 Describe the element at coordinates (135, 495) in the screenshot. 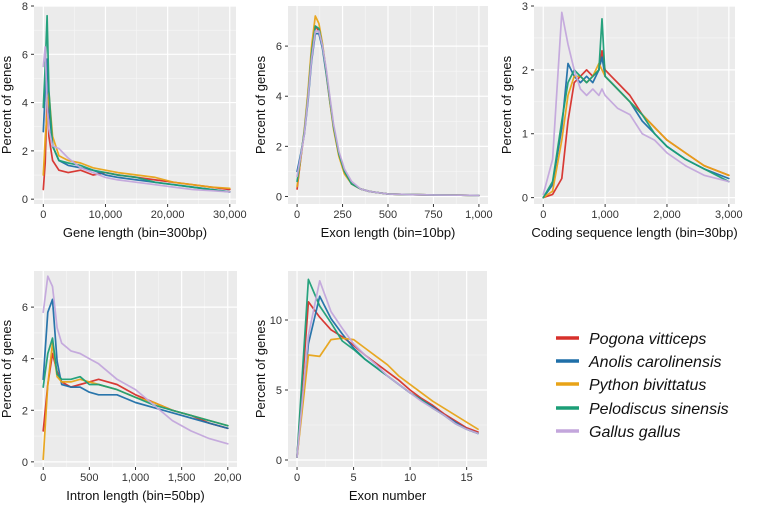

I see `x-axis-label: Intron length (bin=50bp)` at that location.